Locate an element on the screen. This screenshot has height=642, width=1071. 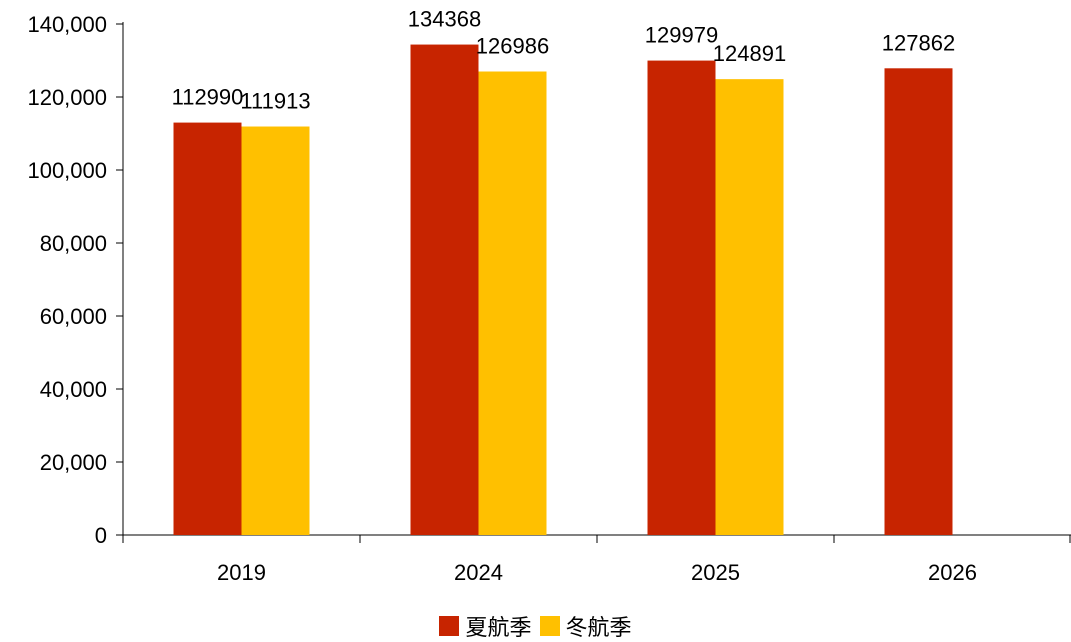
y-tick-label: 80,000 is located at coordinates (73, 243).